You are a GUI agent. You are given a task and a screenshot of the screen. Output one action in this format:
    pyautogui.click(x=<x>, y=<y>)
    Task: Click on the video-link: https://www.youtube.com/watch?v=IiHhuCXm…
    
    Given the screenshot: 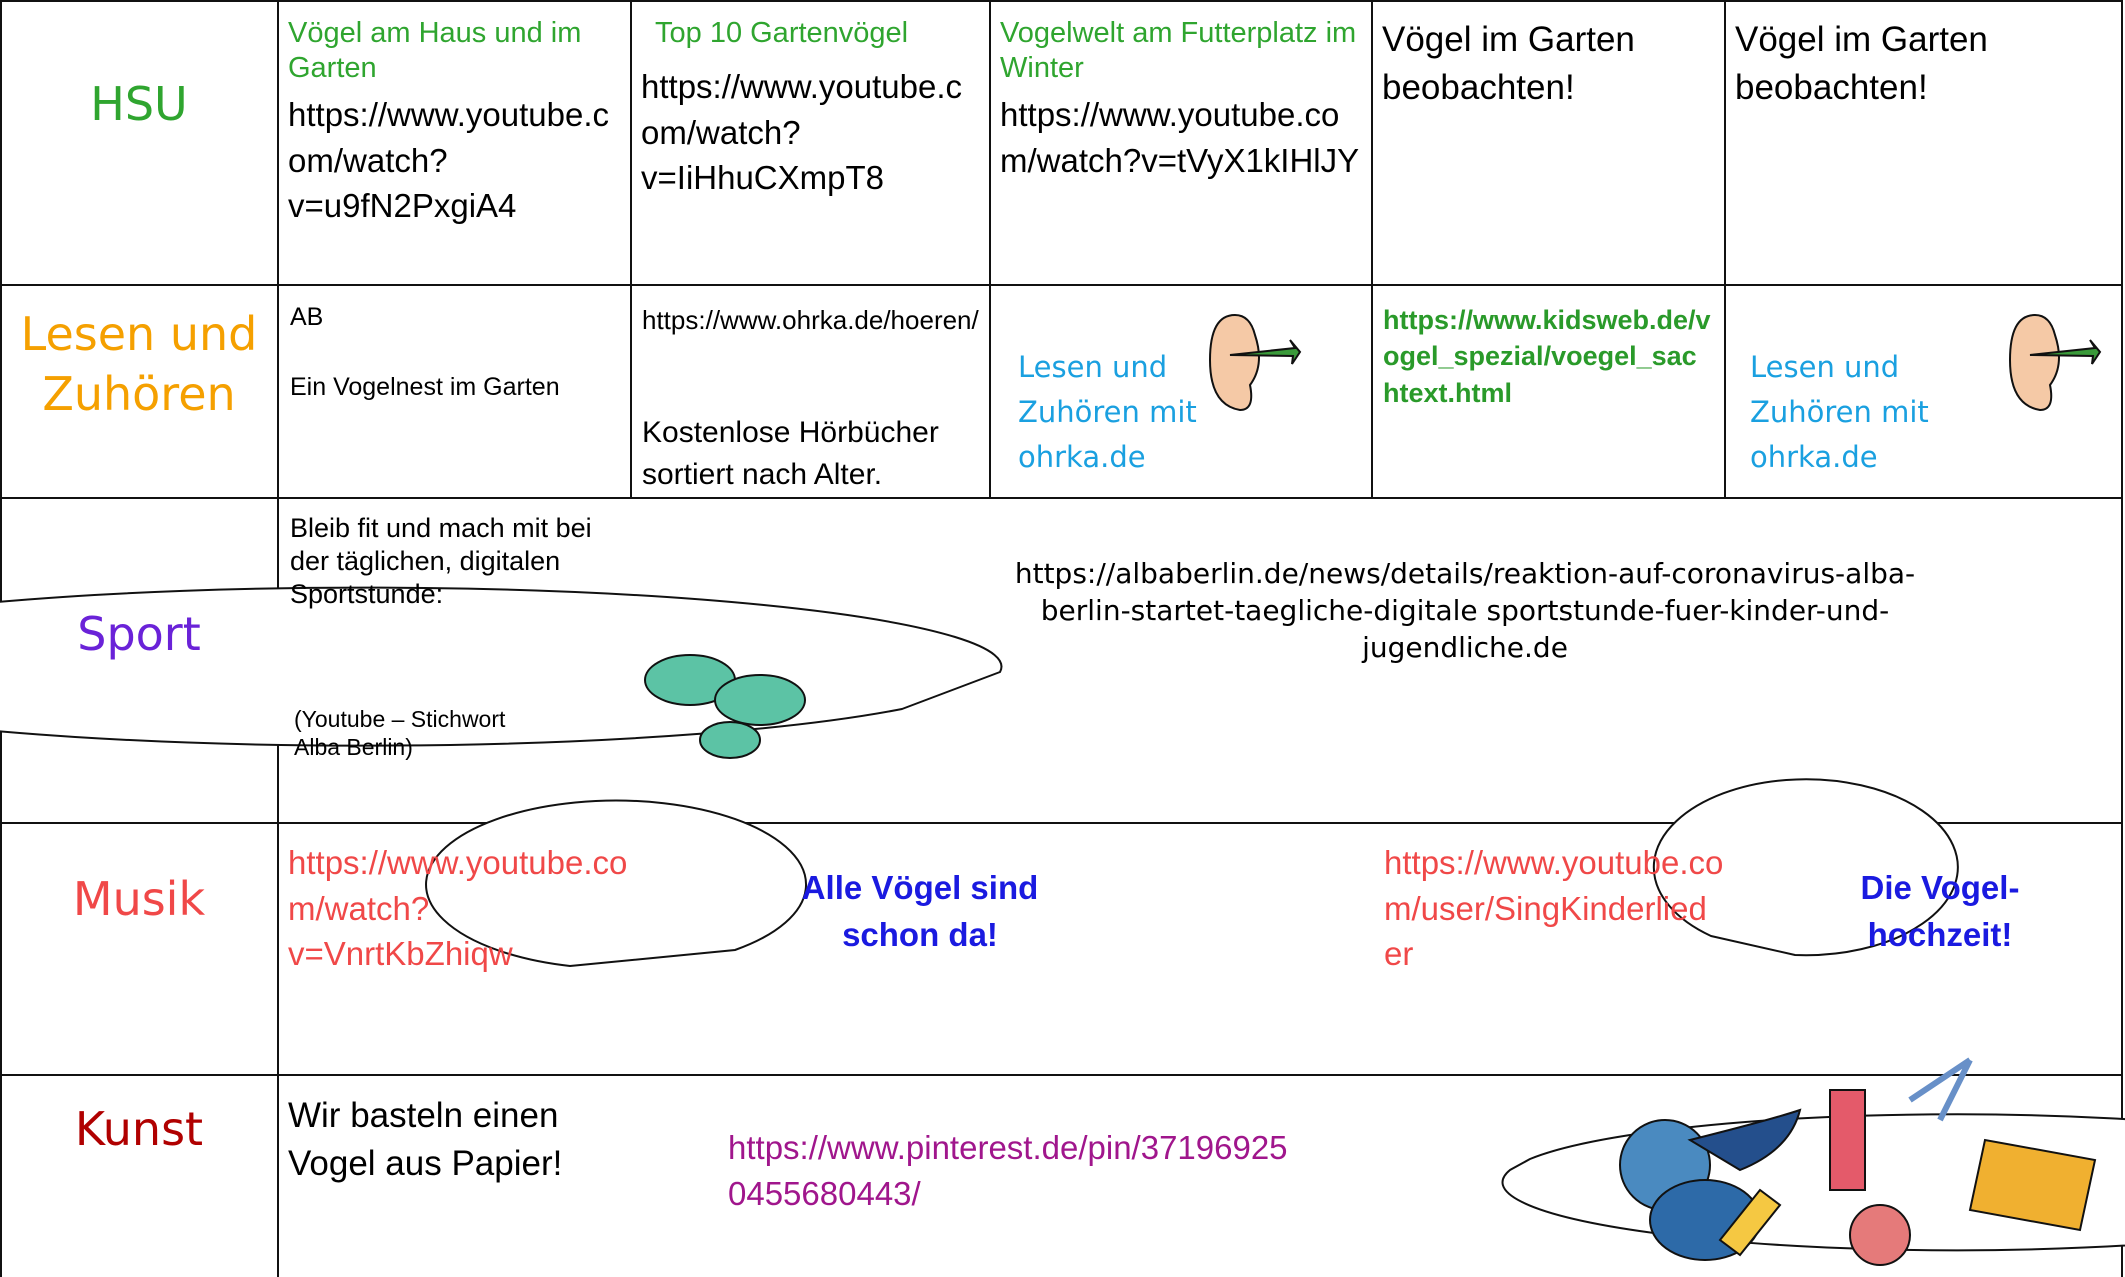 What is the action you would take?
    pyautogui.click(x=801, y=132)
    